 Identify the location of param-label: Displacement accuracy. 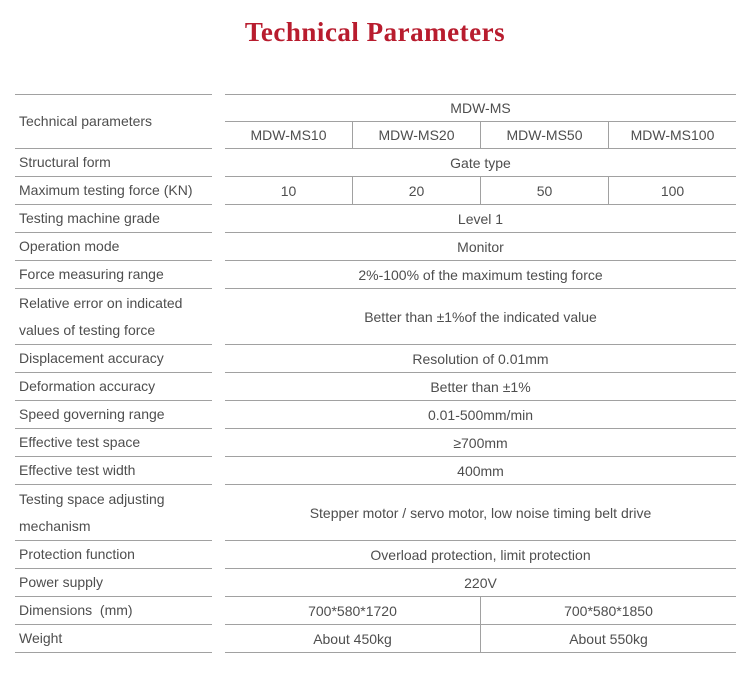
(113, 359).